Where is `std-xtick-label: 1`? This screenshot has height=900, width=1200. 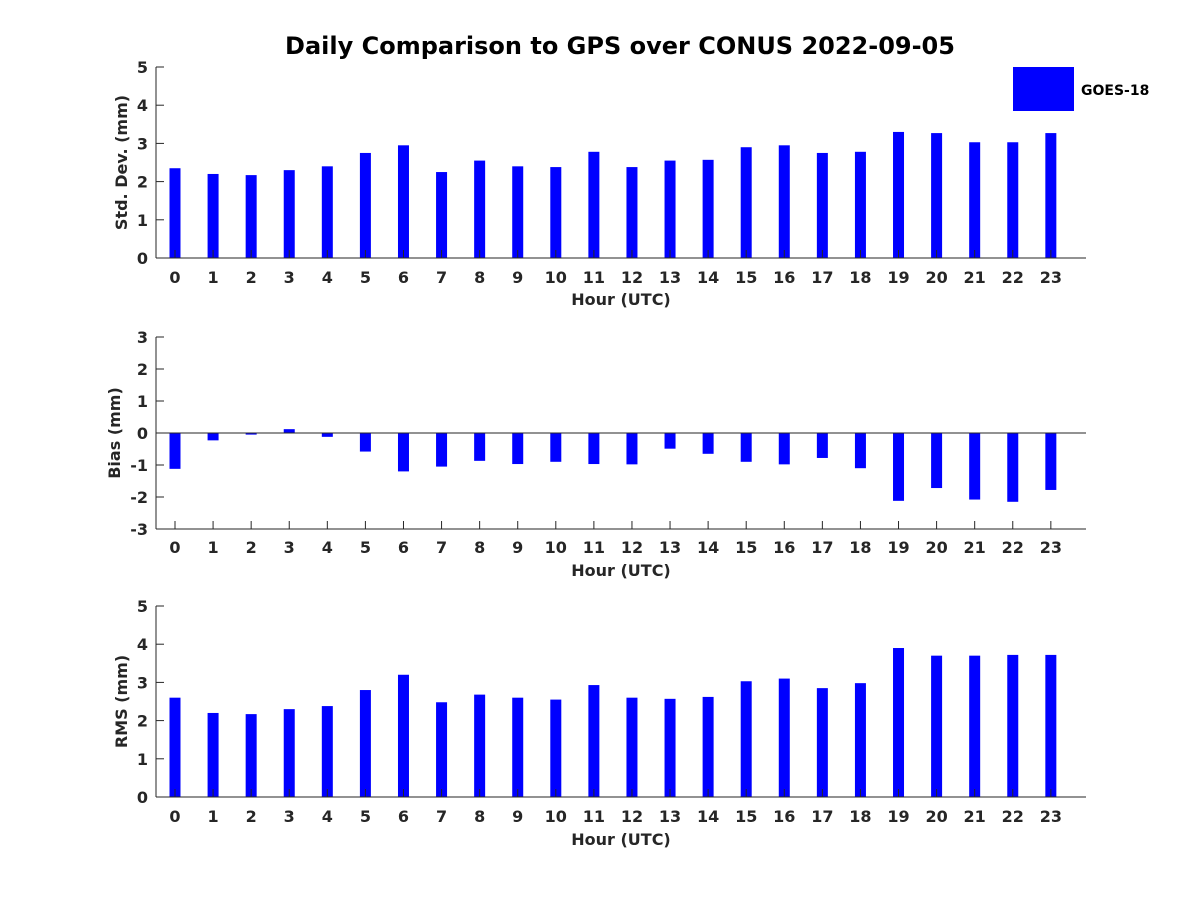 std-xtick-label: 1 is located at coordinates (213, 277).